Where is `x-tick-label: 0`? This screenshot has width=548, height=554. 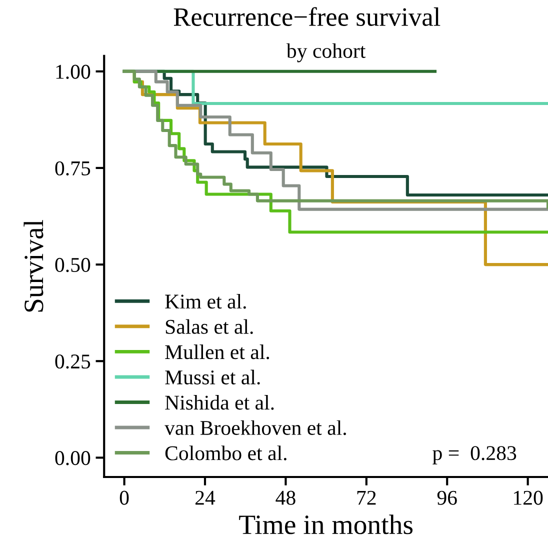
x-tick-label: 0 is located at coordinates (124, 497).